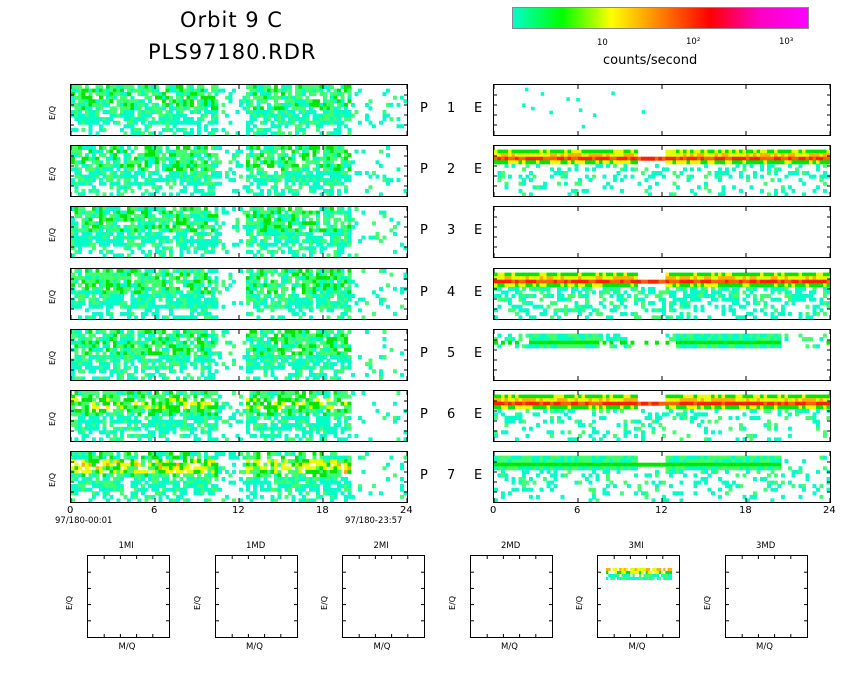 The image size is (850, 680). I want to click on left-ylabel-4: E/Q, so click(52, 296).